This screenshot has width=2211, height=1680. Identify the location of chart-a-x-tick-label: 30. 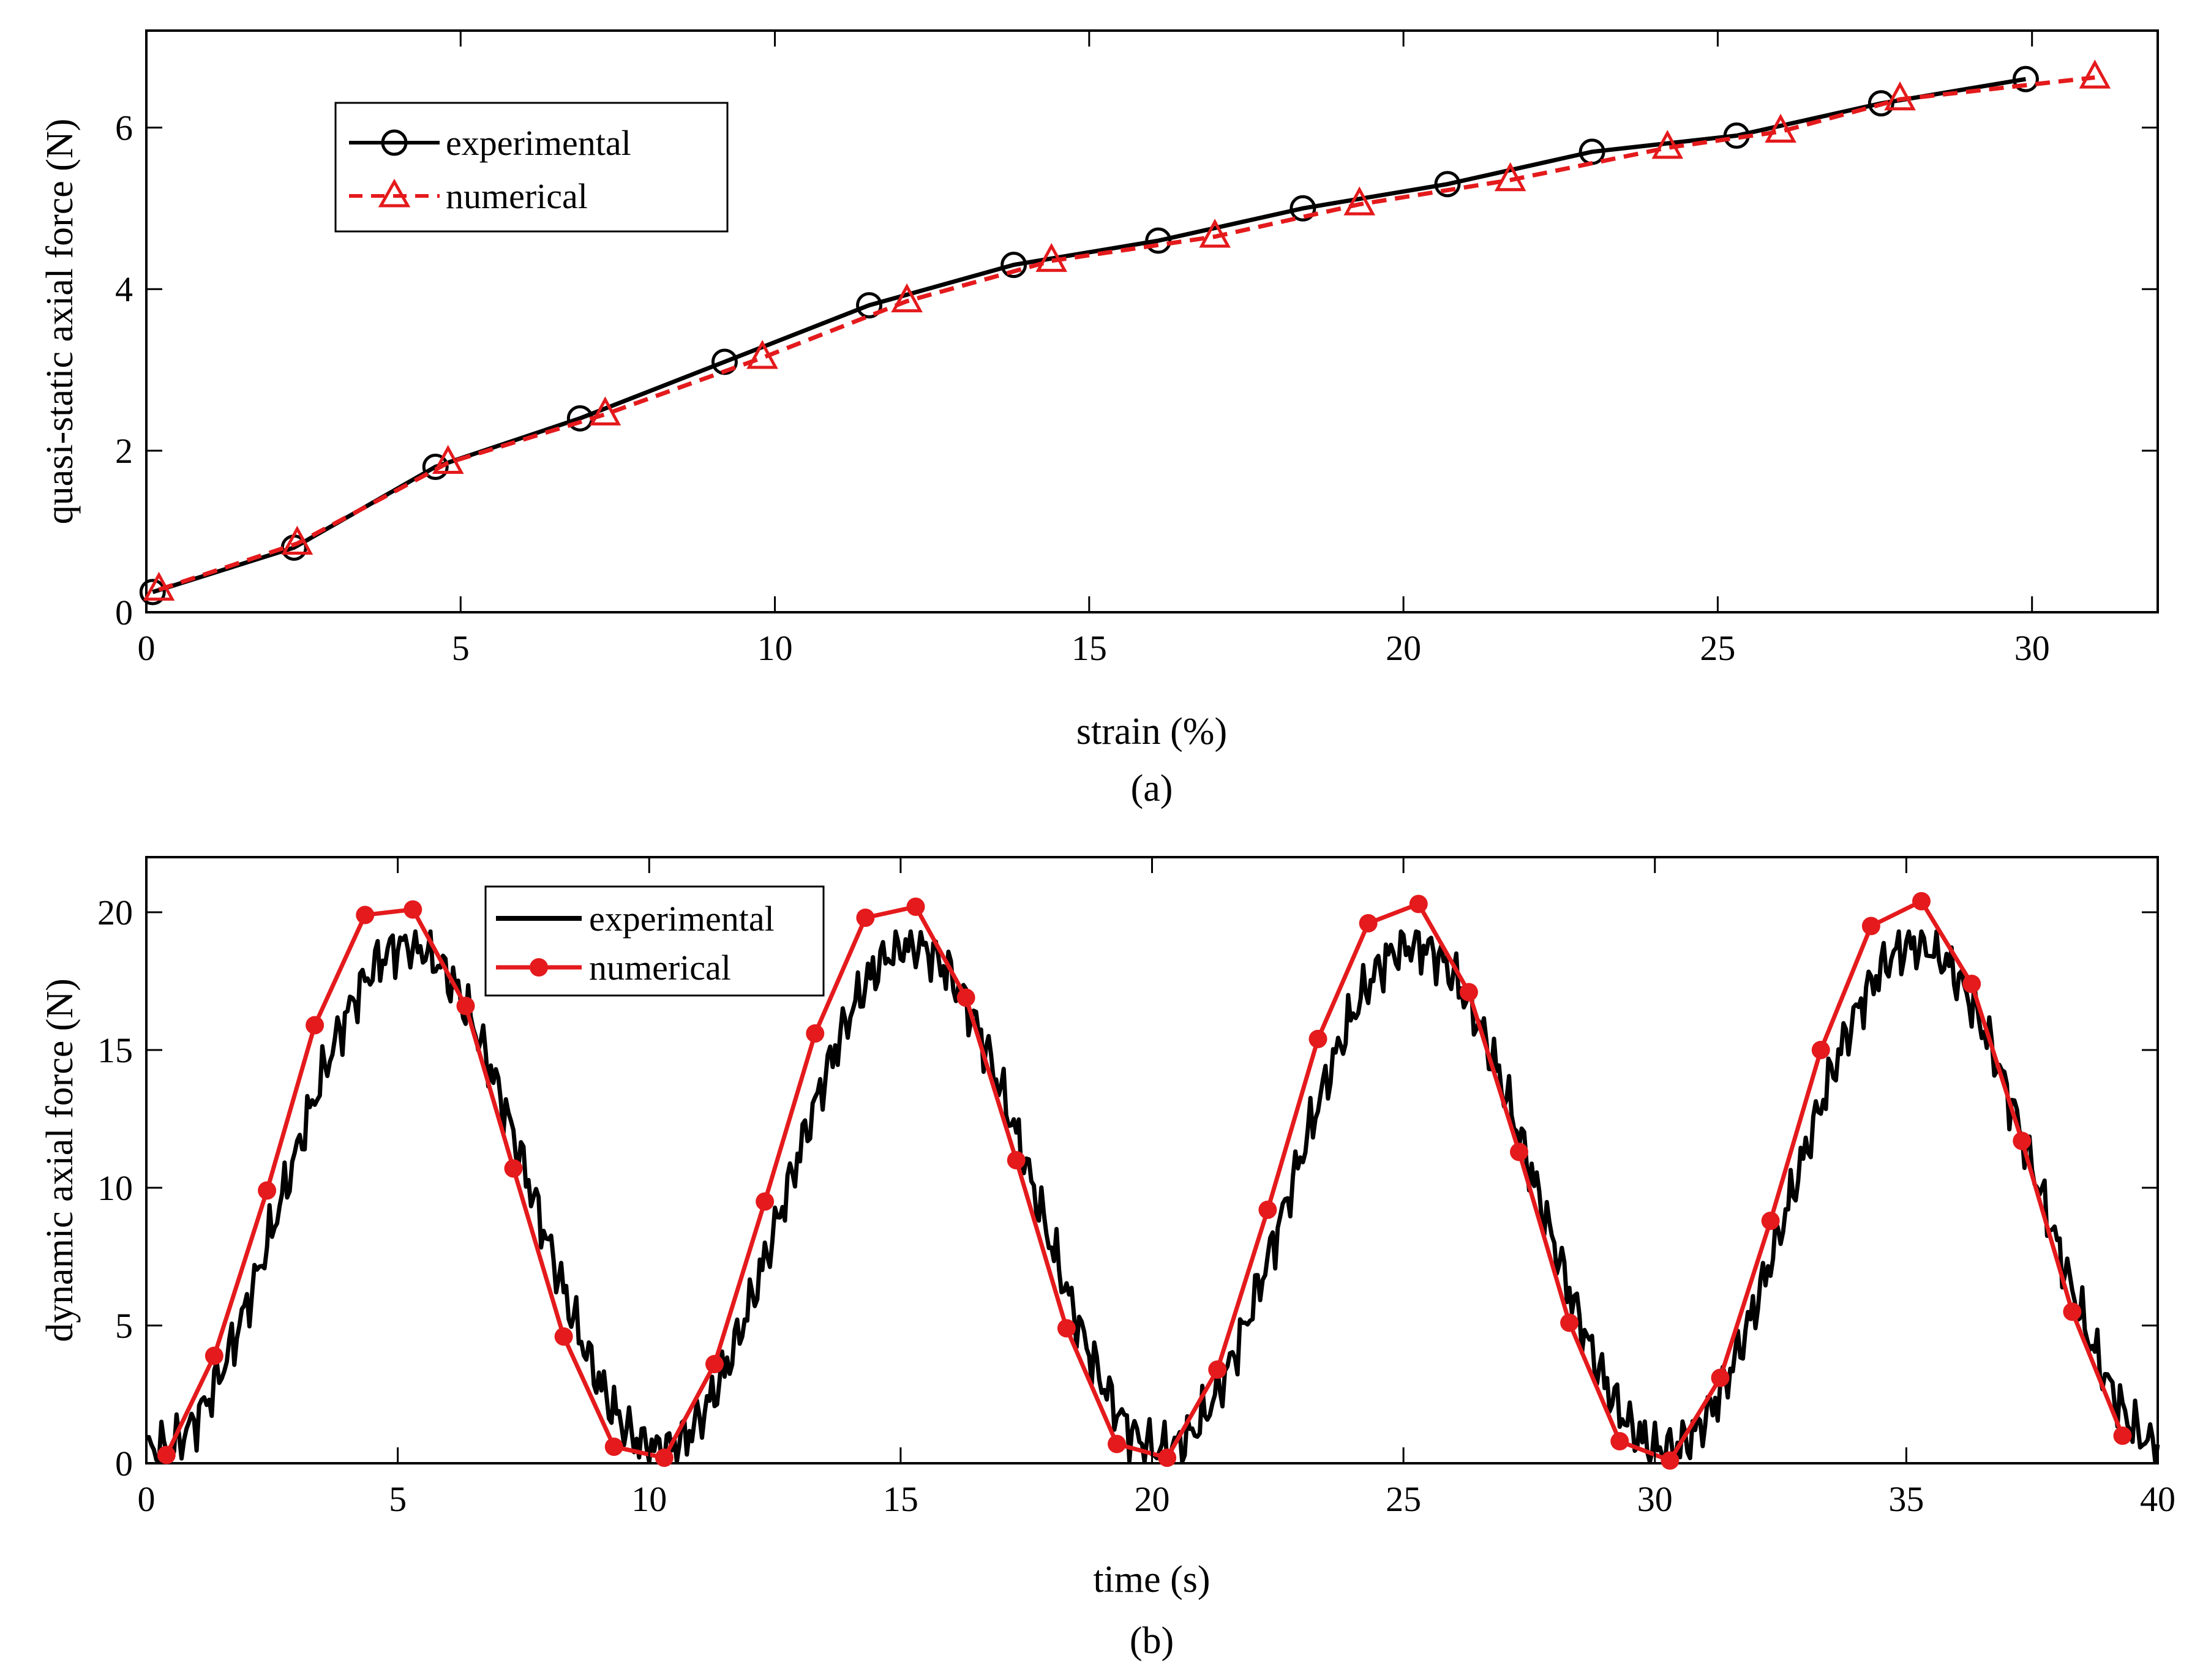
(2032, 648).